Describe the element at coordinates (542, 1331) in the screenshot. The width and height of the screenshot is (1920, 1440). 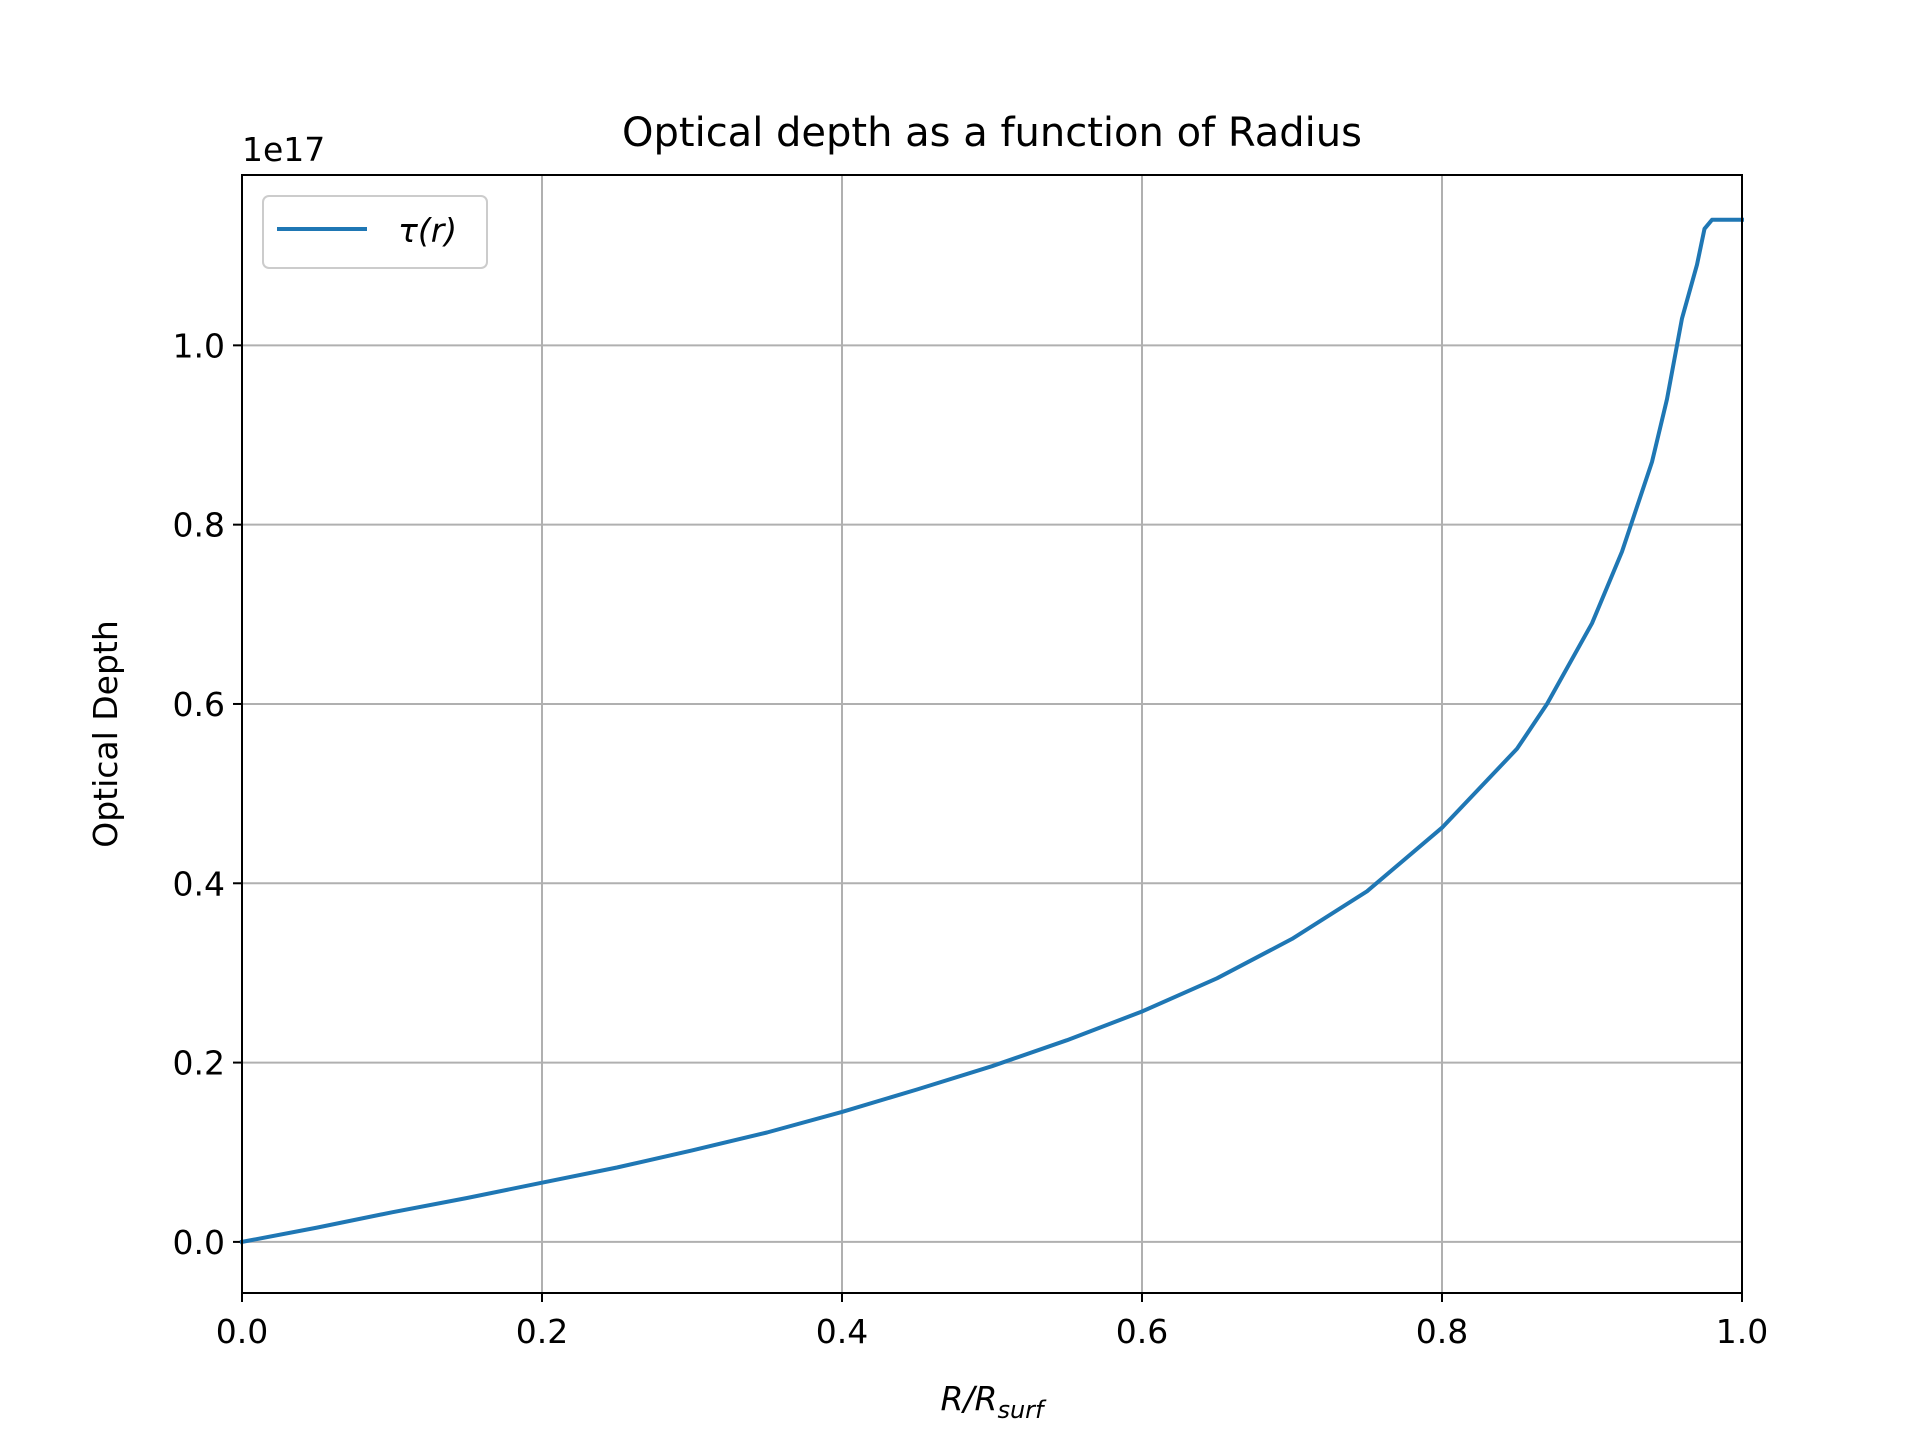
I see `x-tick-label: 0.2` at that location.